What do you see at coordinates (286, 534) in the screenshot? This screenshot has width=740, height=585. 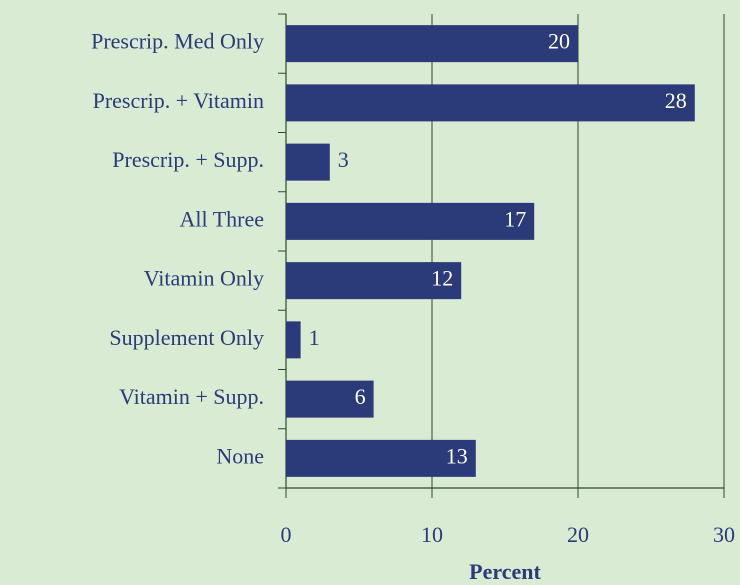 I see `x-tick-label: 0` at bounding box center [286, 534].